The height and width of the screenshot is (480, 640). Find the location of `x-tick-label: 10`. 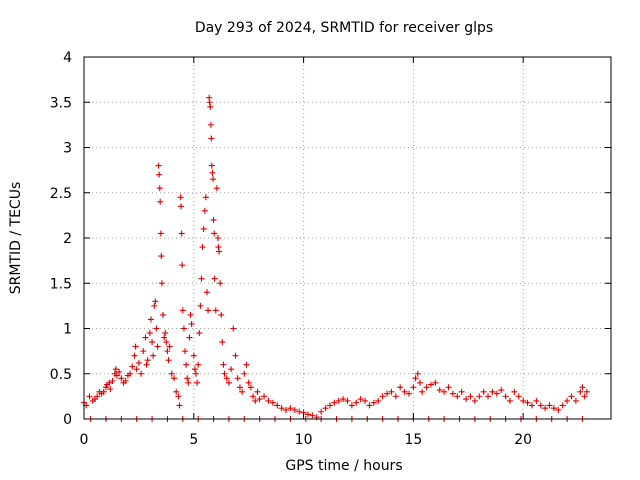

x-tick-label: 10 is located at coordinates (304, 440).